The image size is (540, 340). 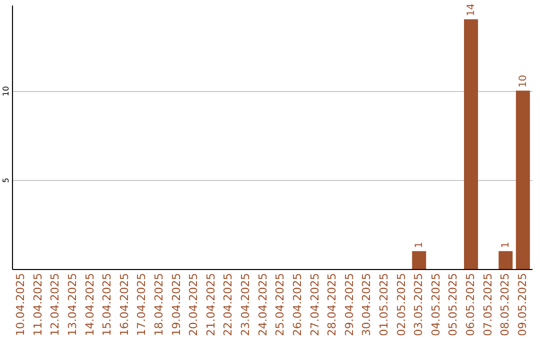 I want to click on x-tick-label: 28.04.2025, so click(x=332, y=304).